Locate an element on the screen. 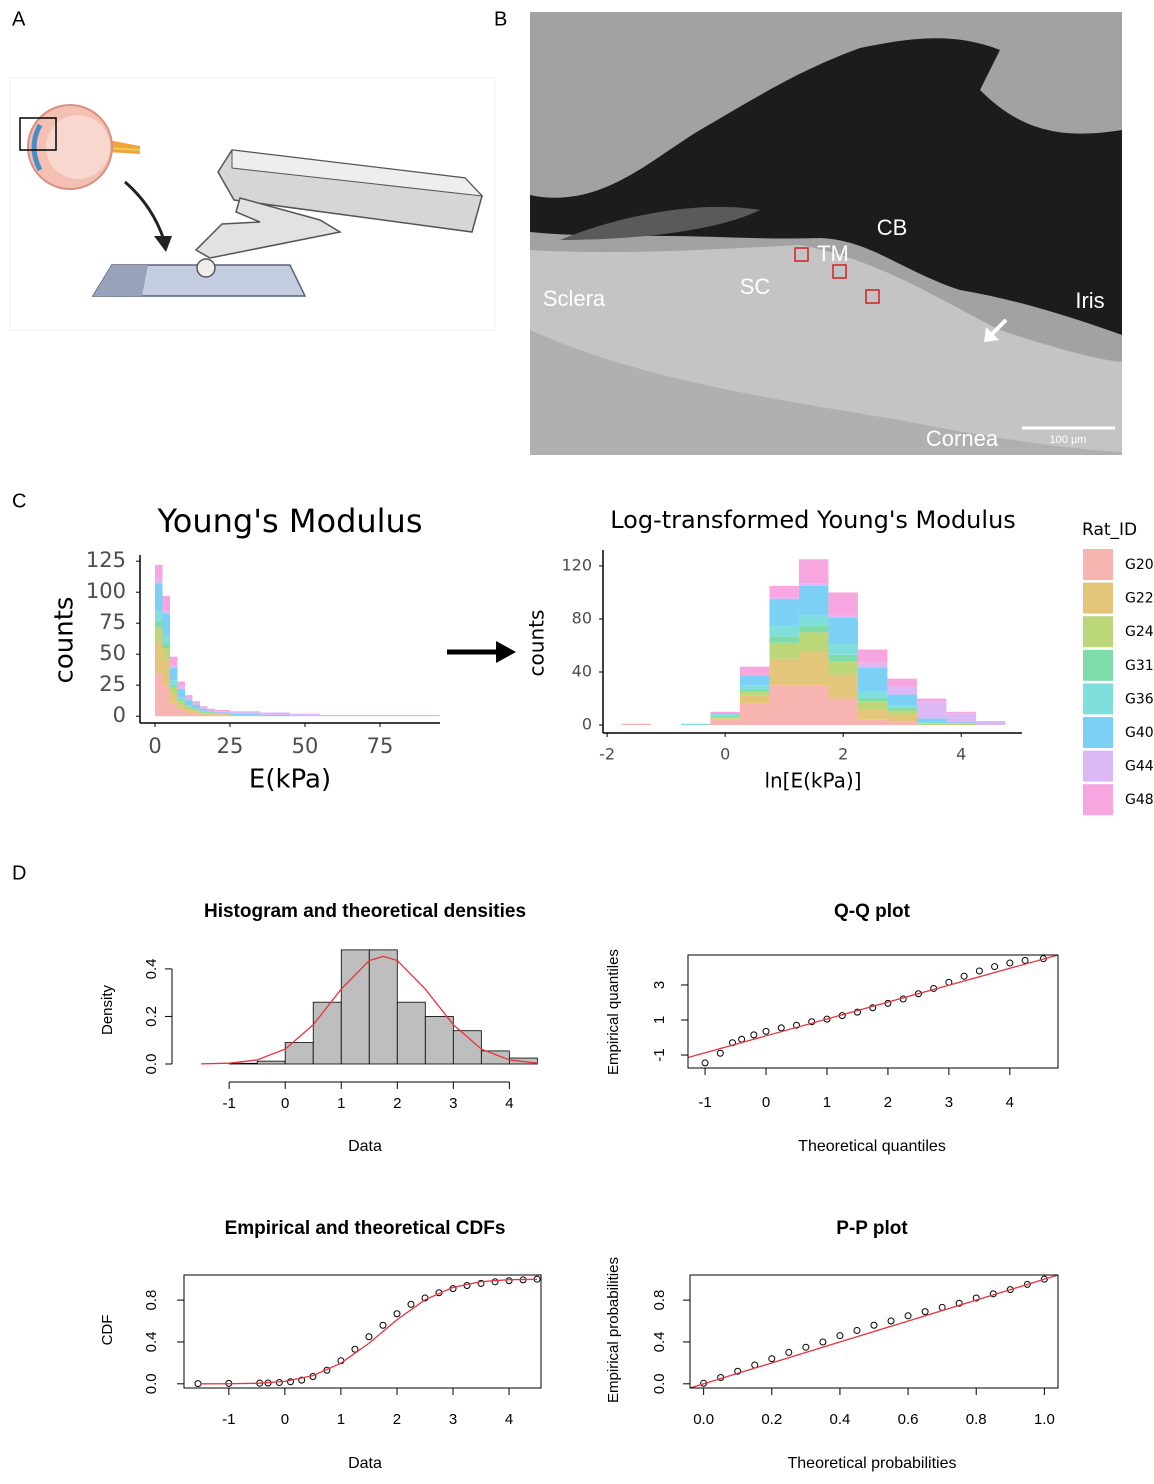  transform-arrow is located at coordinates (481, 652).